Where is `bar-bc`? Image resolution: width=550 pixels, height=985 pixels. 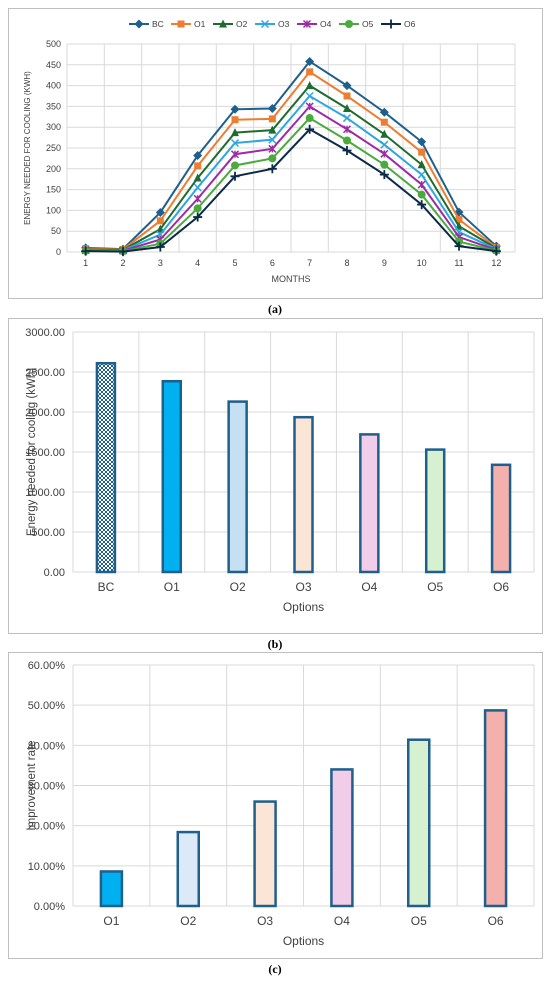 bar-bc is located at coordinates (106, 467).